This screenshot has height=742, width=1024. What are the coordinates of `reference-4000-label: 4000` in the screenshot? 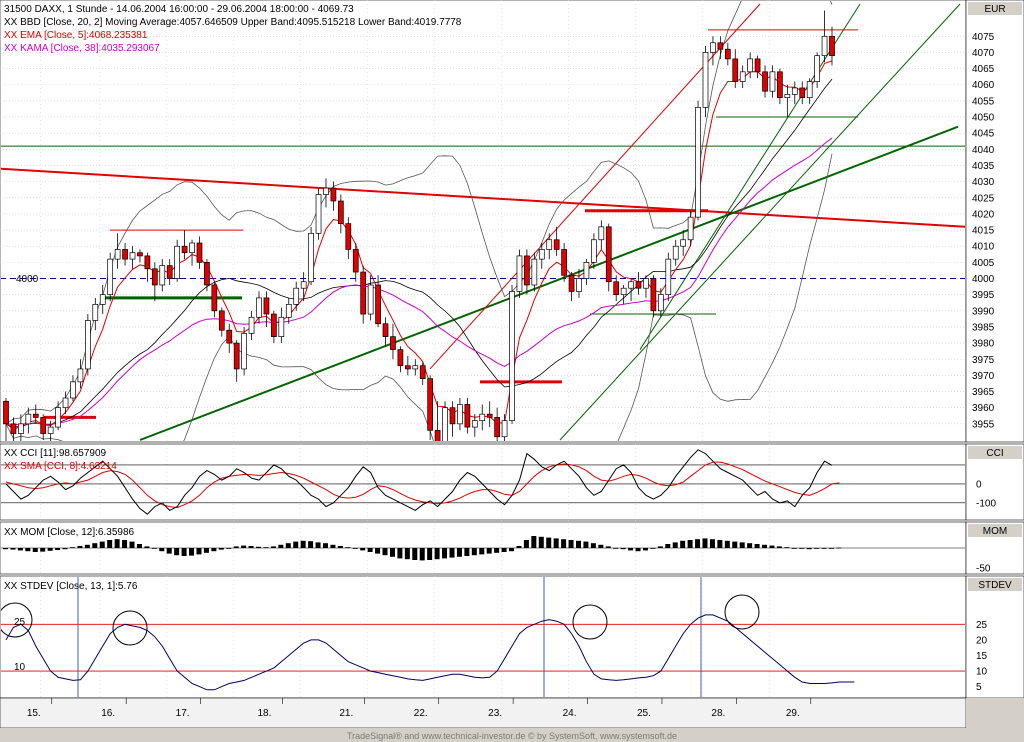 It's located at (27, 279).